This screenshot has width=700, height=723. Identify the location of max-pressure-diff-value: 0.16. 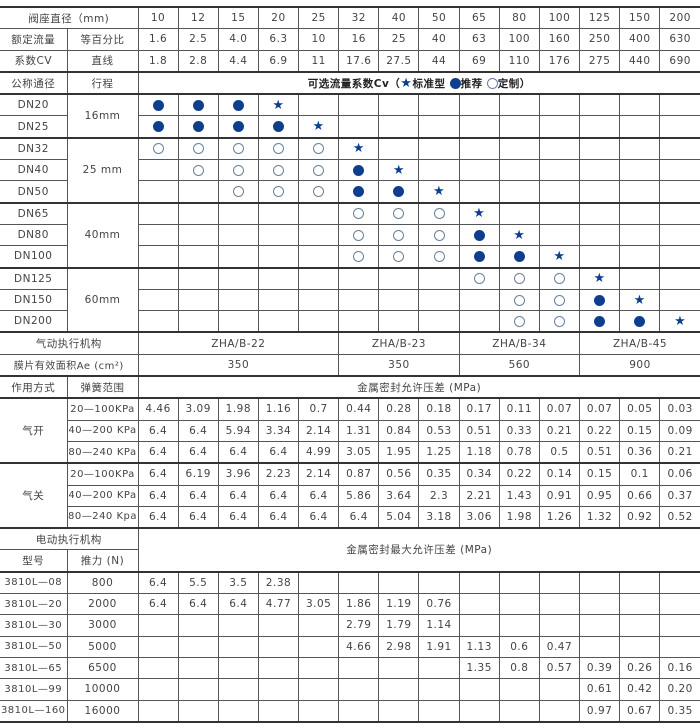
(679, 668).